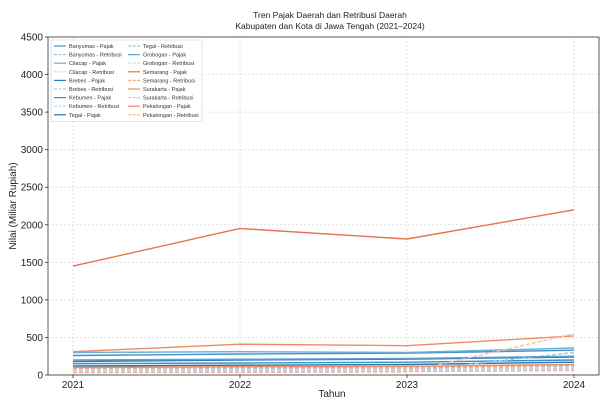 The image size is (609, 400). I want to click on legend-label: Semarang - Pajak, so click(165, 73).